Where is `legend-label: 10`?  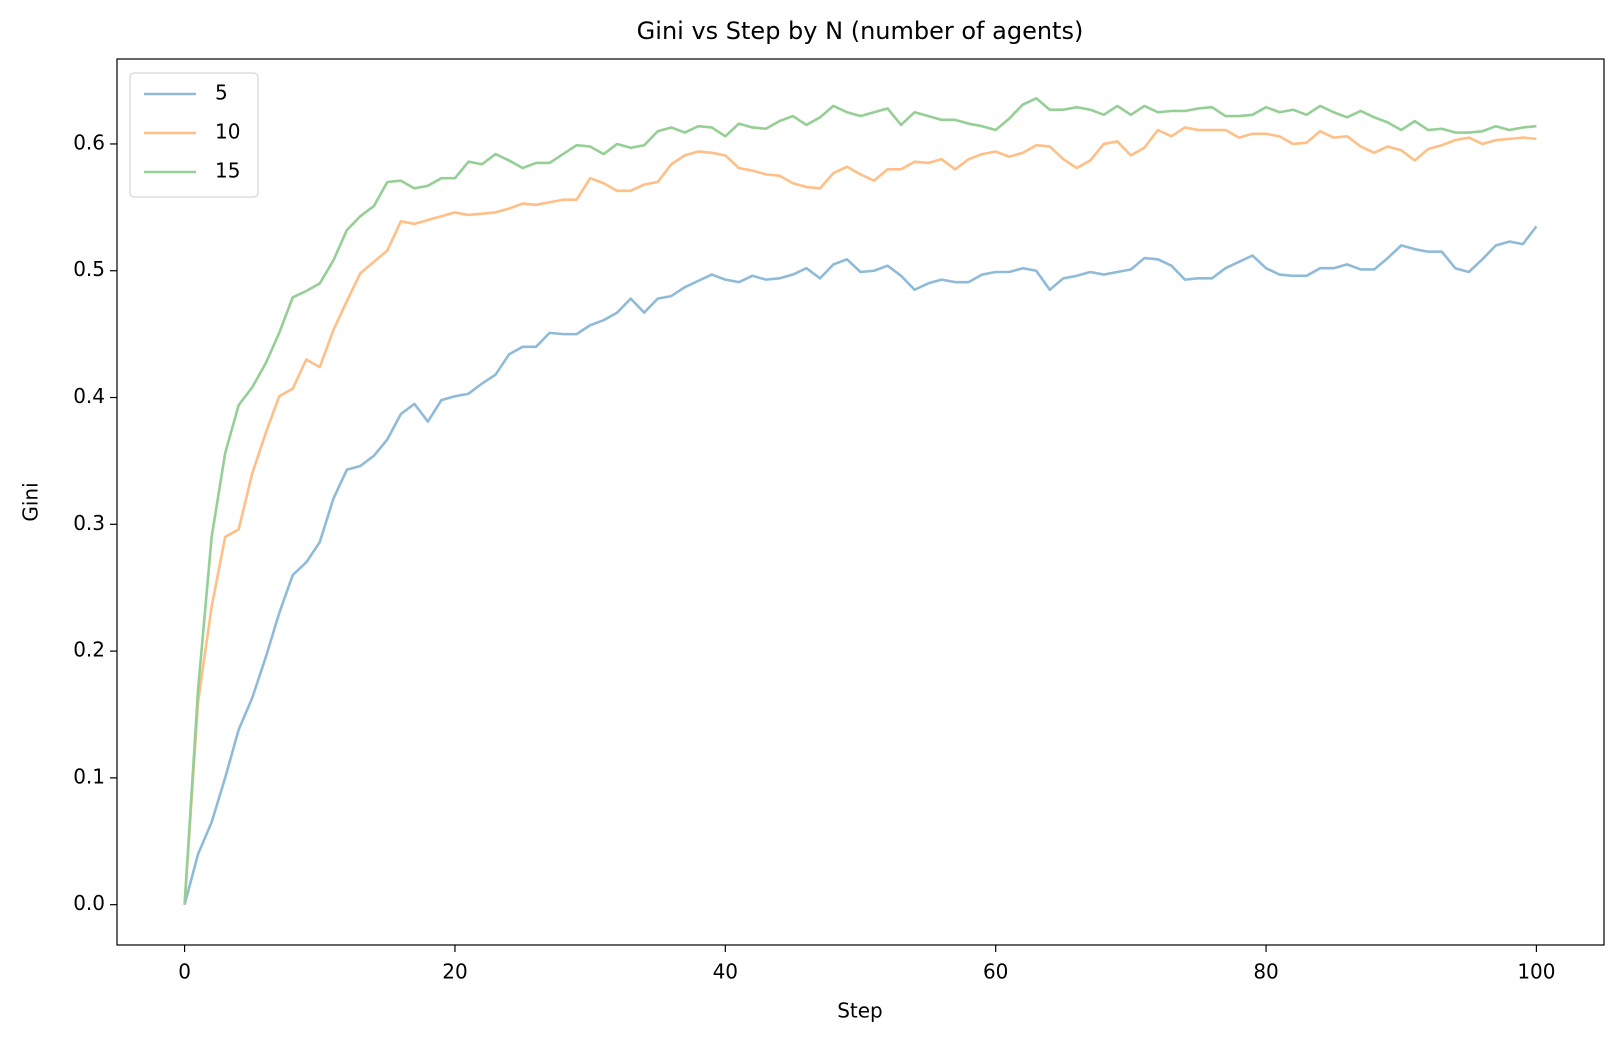
legend-label: 10 is located at coordinates (227, 132).